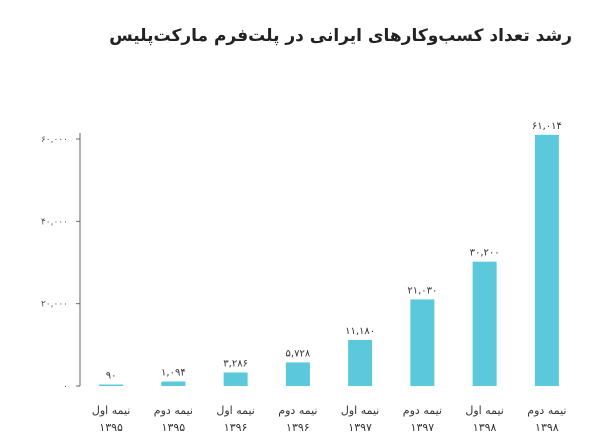  I want to click on data-label: ۱,۰۹۴, so click(173, 372).